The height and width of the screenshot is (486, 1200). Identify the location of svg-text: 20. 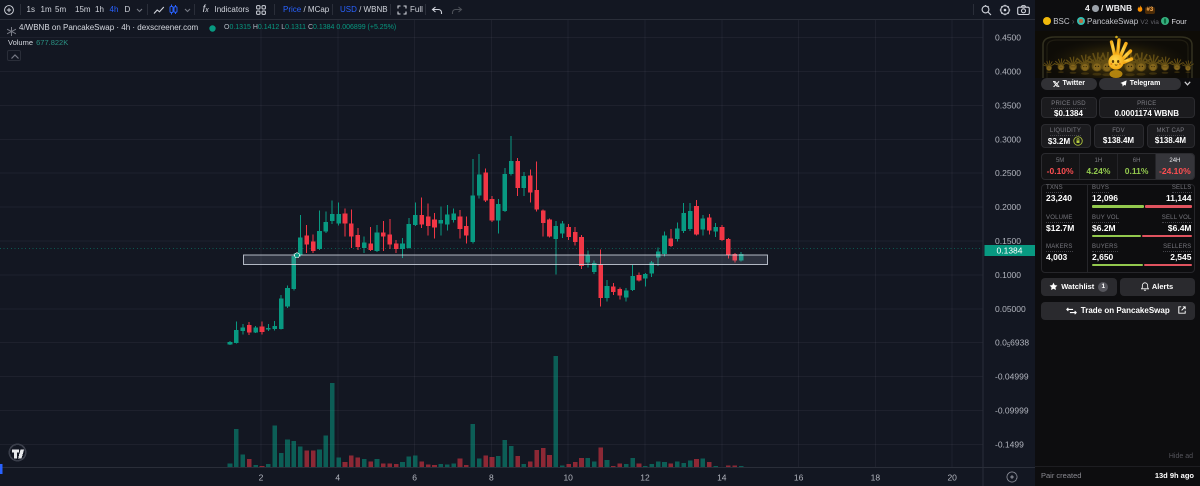
(952, 478).